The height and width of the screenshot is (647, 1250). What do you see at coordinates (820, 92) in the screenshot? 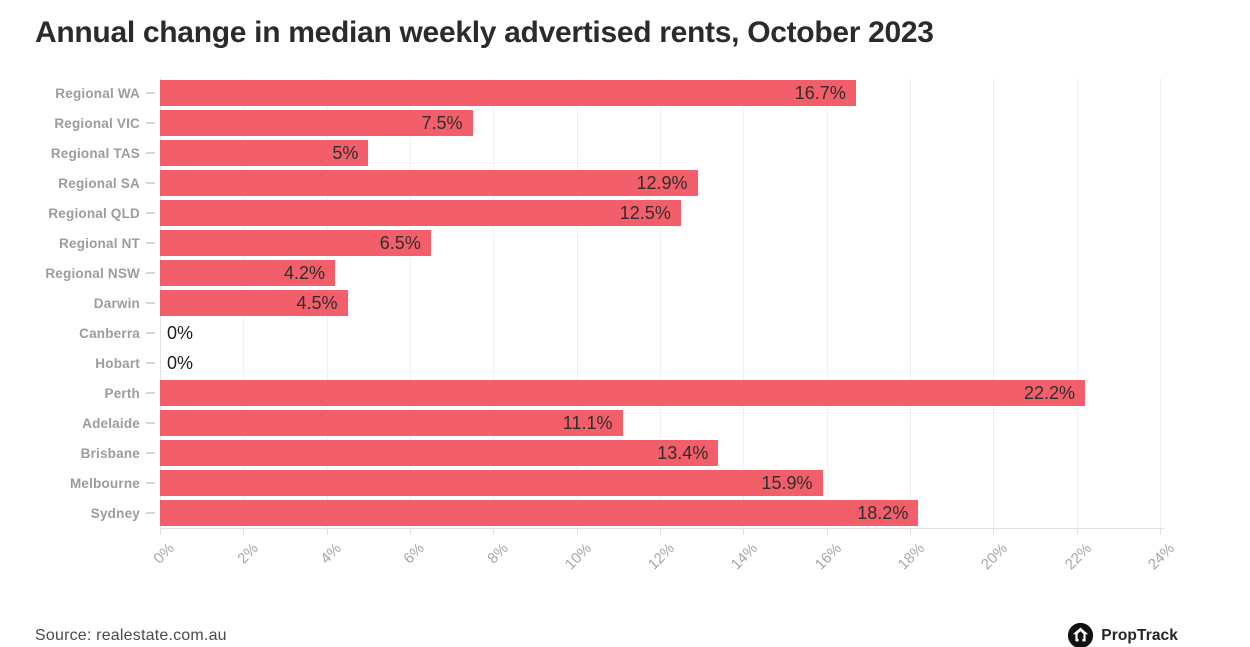
I see `value-label: 16.7%` at bounding box center [820, 92].